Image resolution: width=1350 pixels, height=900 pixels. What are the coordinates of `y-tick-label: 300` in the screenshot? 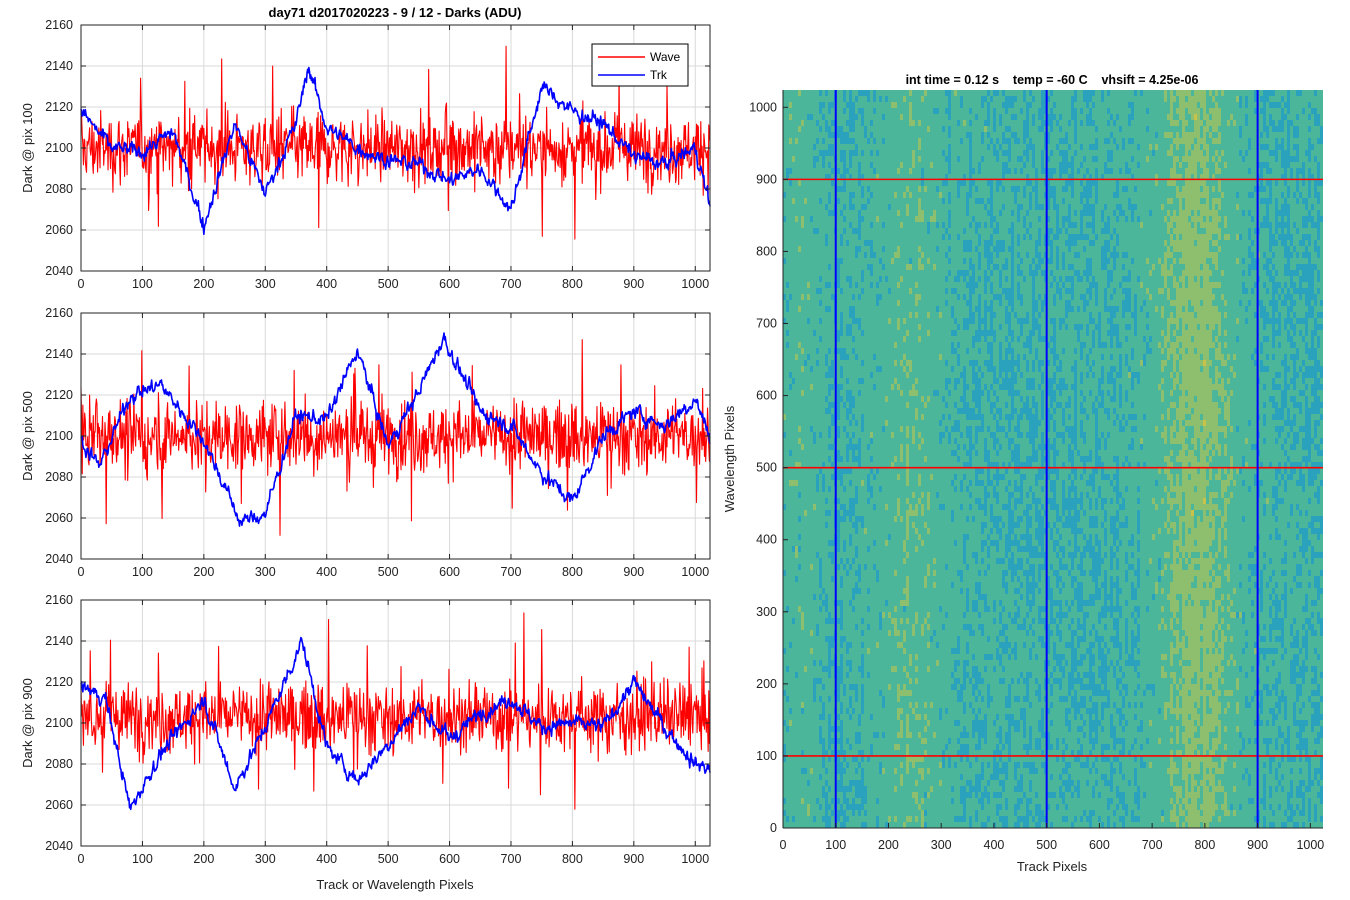 It's located at (766, 612).